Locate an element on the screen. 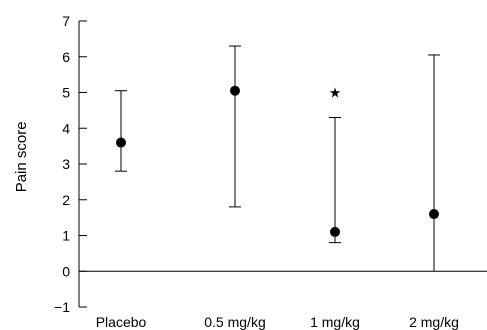  y-tick-label: 2 is located at coordinates (66, 200).